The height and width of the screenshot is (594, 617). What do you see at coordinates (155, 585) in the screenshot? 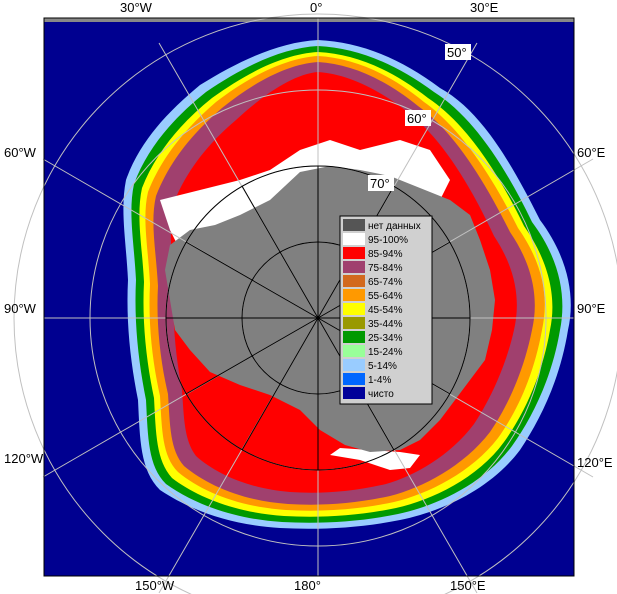
I see `label-150w-bottom: 150°W` at bounding box center [155, 585].